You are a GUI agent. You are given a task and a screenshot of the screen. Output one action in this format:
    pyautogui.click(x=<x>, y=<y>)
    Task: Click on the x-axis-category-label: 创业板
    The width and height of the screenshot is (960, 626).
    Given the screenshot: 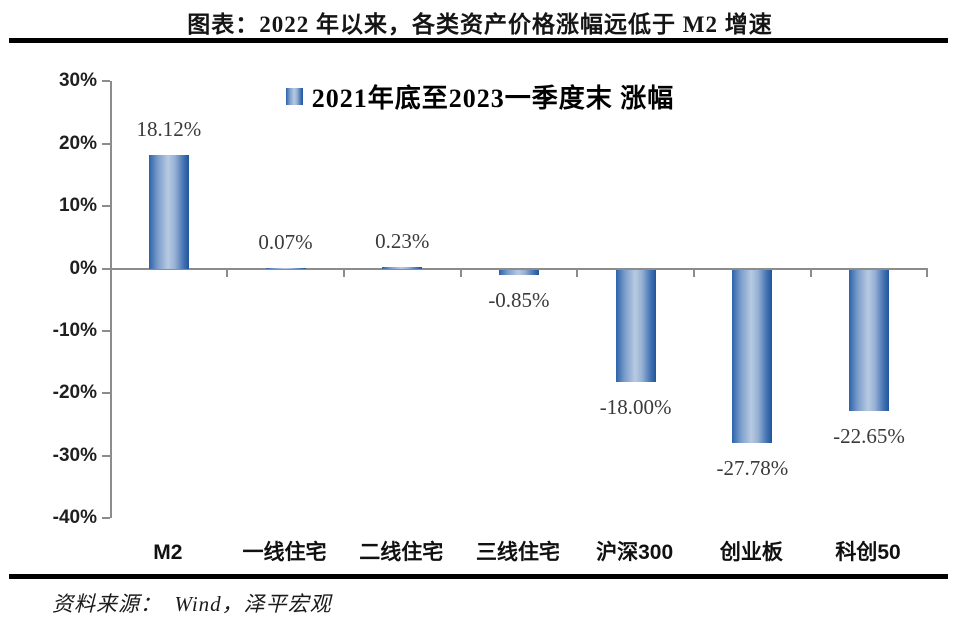 What is the action you would take?
    pyautogui.click(x=751, y=552)
    